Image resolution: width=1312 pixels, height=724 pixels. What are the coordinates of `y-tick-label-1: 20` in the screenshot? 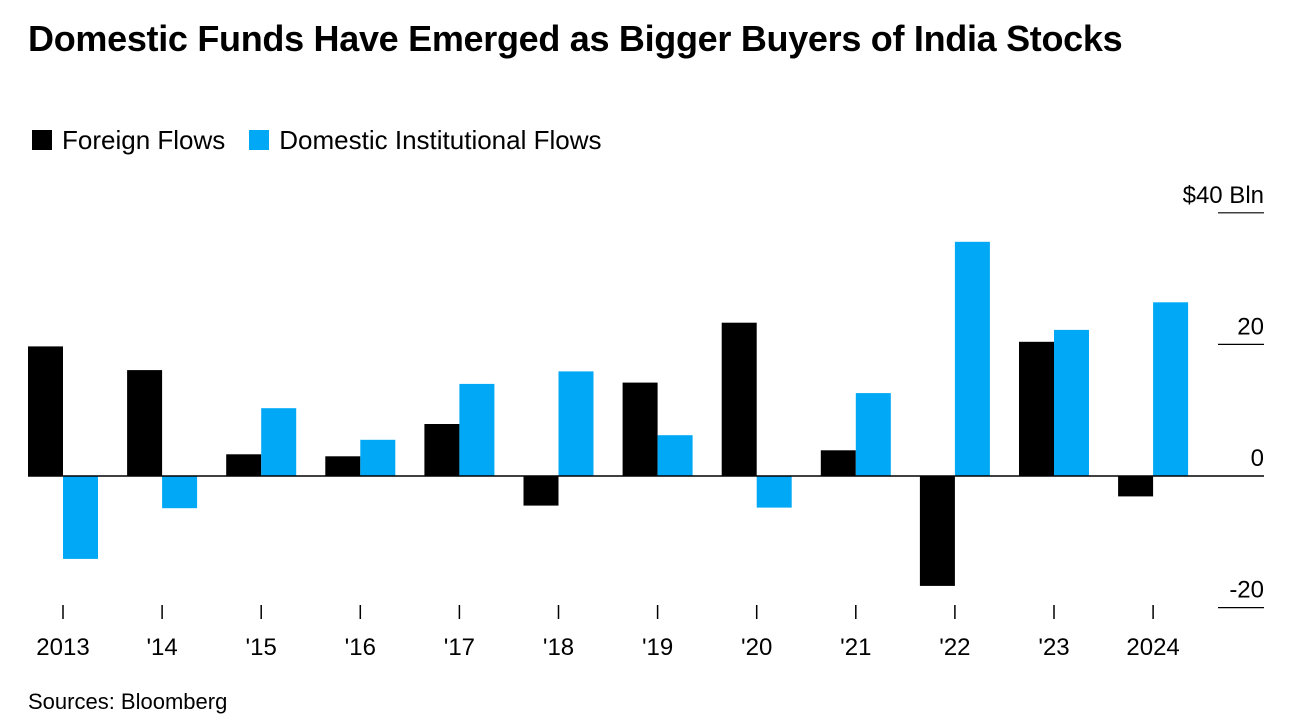 It's located at (1250, 326).